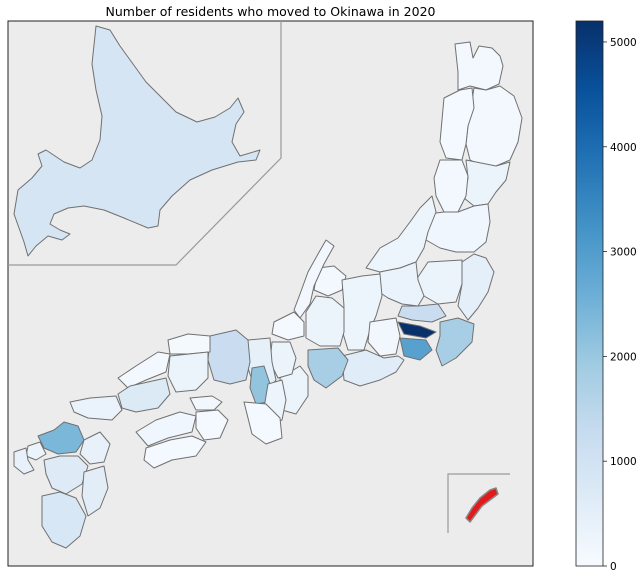  Describe the element at coordinates (623, 148) in the screenshot. I see `colorbar-tick-label: 4000` at that location.